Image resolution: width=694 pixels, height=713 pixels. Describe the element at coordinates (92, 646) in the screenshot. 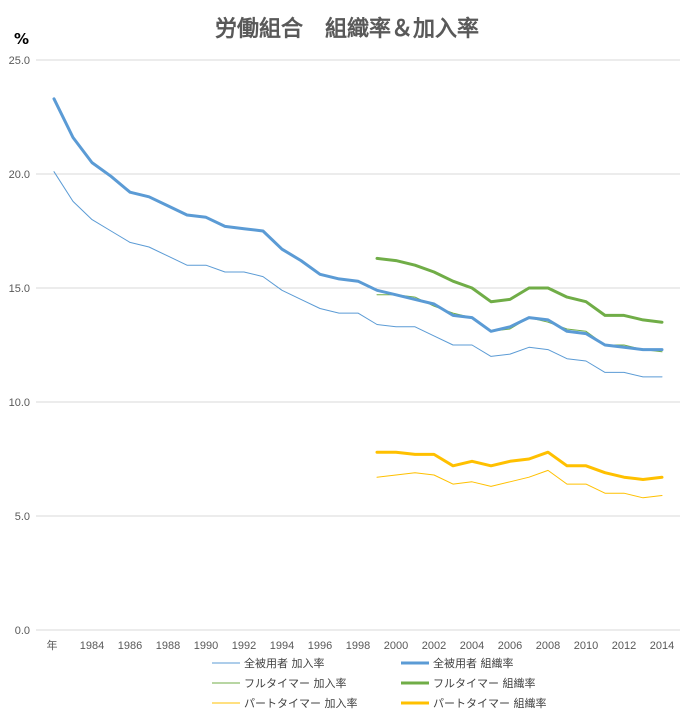

I see `x-tick-label: 1984` at that location.